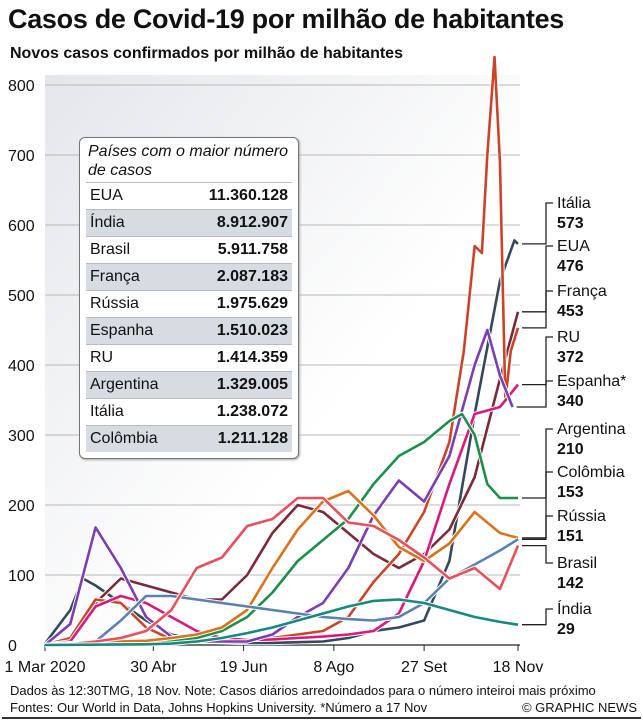 The height and width of the screenshot is (720, 643). Describe the element at coordinates (252, 411) in the screenshot. I see `case-count: 1.238.072` at that location.